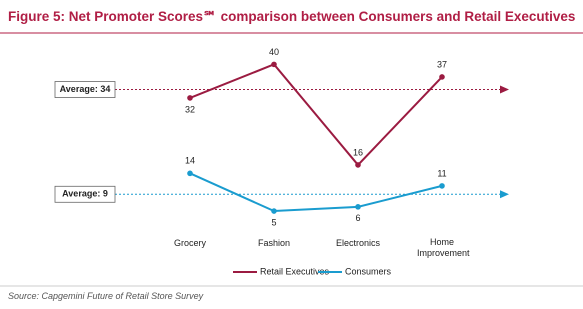  What do you see at coordinates (357, 218) in the screenshot?
I see `data-label: 6` at bounding box center [357, 218].